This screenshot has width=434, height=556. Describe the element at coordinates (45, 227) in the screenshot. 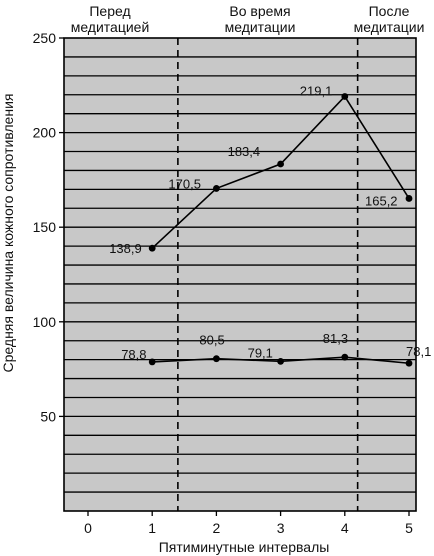

I see `y-tick-label: 150` at that location.